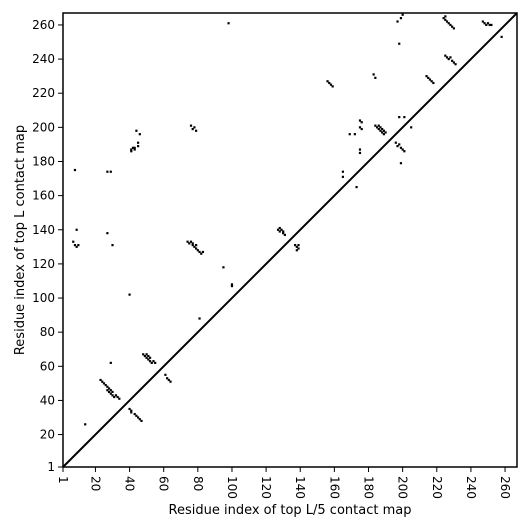 This screenshot has width=531, height=531. What do you see at coordinates (334, 487) in the screenshot?
I see `x-tick-label: 160` at bounding box center [334, 487].